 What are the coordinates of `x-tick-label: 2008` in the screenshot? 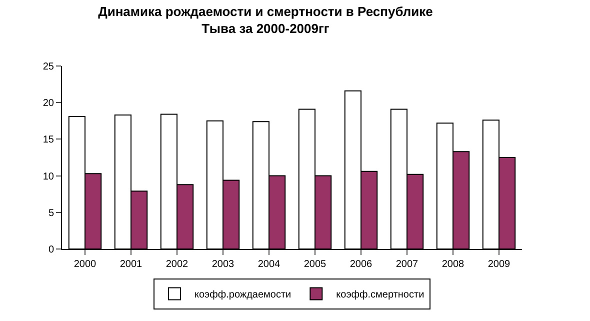 It's located at (453, 264).